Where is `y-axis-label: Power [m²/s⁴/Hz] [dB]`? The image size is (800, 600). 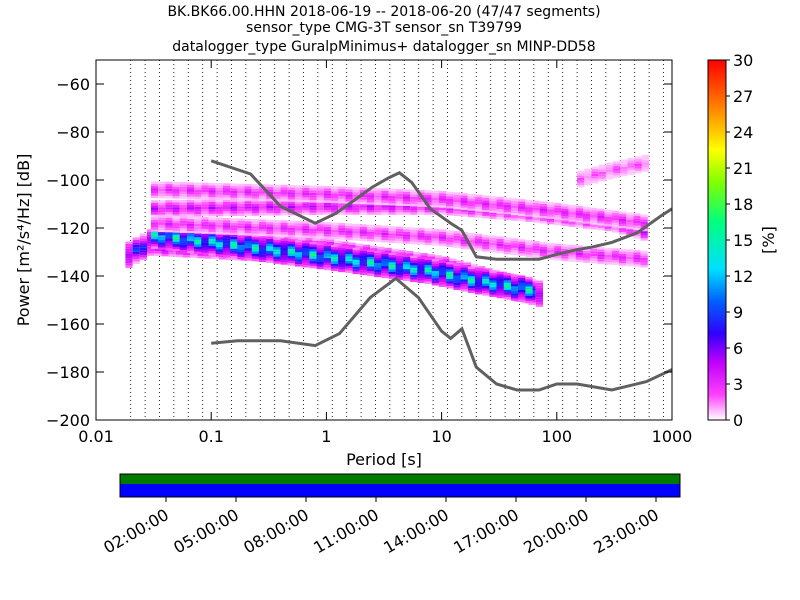 y-axis-label: Power [m²/s⁴/Hz] [dB] is located at coordinates (23, 240).